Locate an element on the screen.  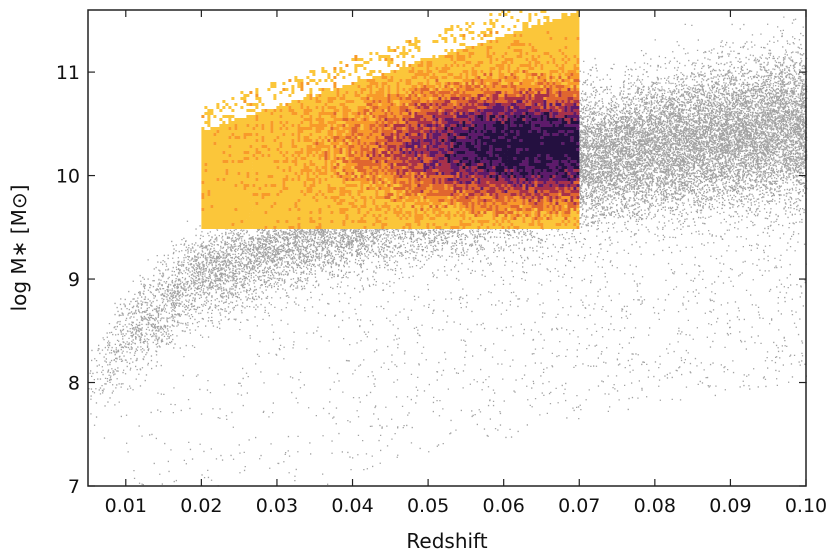
x-tick-label: 0.03 is located at coordinates (277, 506).